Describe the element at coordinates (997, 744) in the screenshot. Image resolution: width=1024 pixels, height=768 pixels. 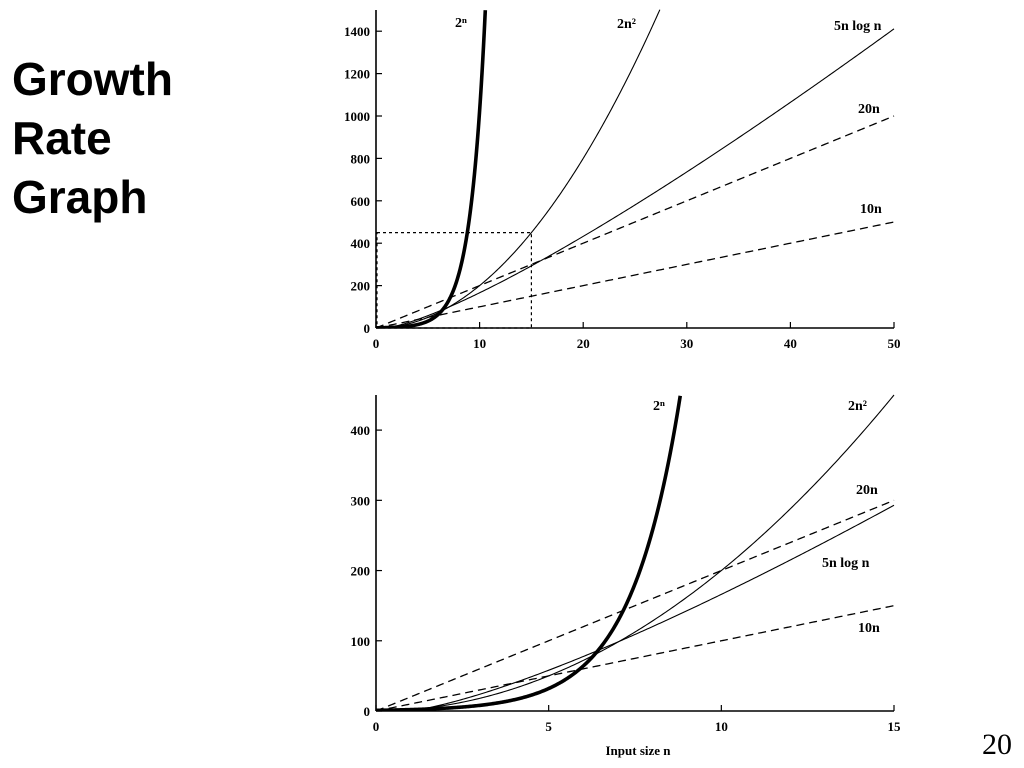
I see `page-number: 20` at that location.